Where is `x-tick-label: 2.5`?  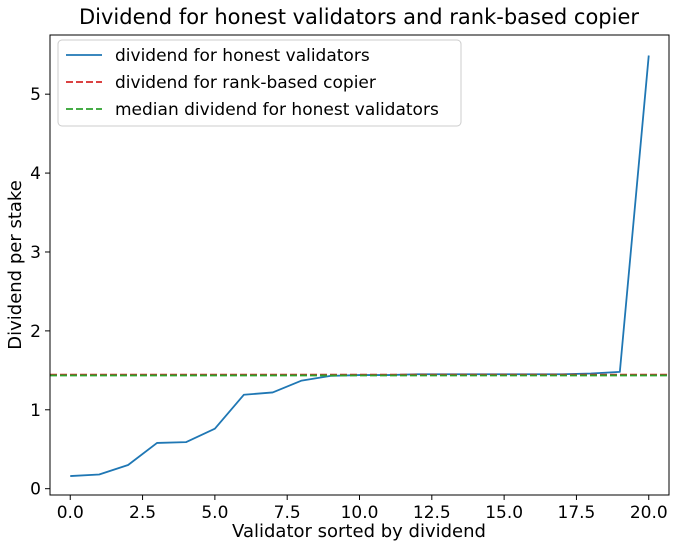 x-tick-label: 2.5 is located at coordinates (142, 513).